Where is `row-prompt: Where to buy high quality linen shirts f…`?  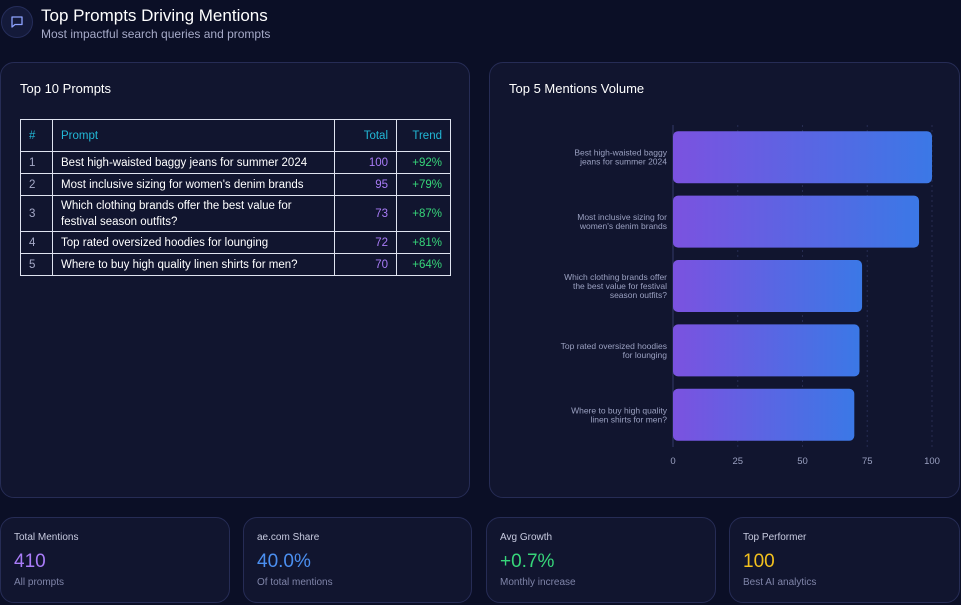 row-prompt: Where to buy high quality linen shirts f… is located at coordinates (193, 264).